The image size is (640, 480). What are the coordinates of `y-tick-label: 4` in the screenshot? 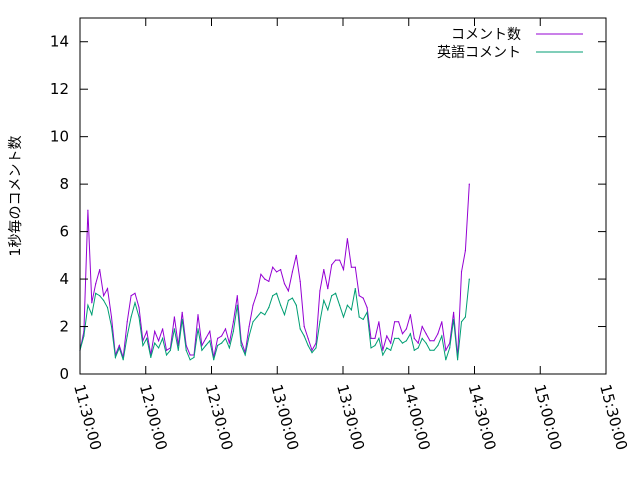 It's located at (64, 279).